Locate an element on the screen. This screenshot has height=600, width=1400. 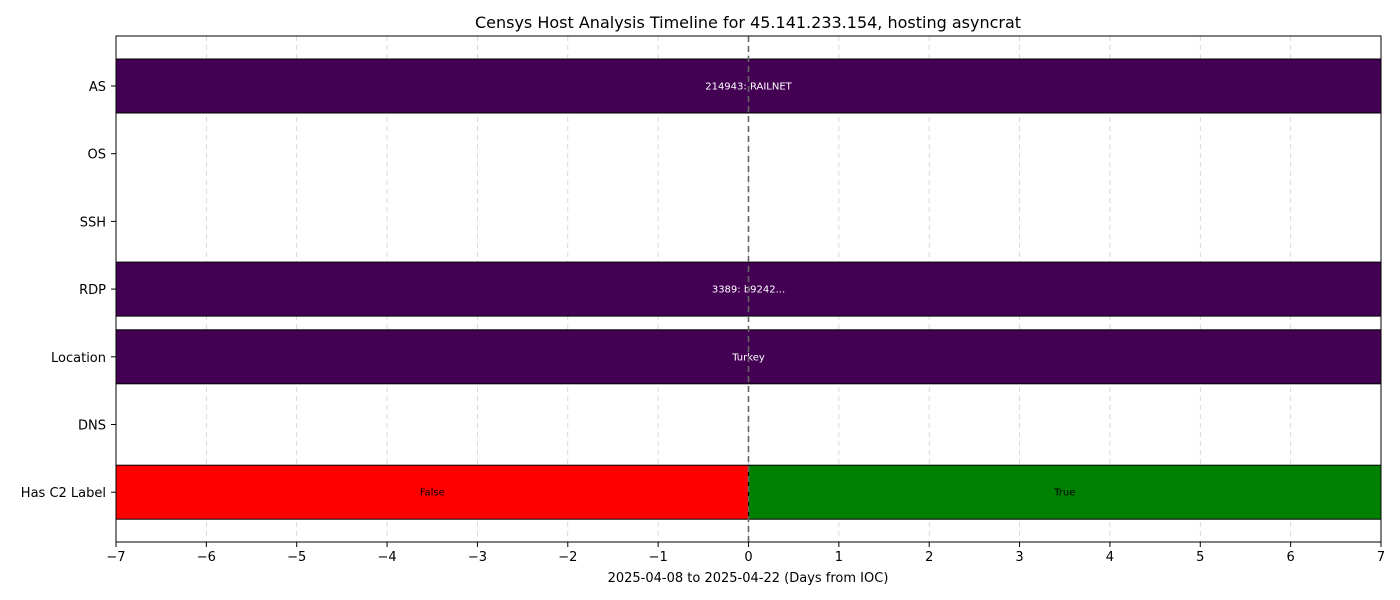
x-tick-label: 7 is located at coordinates (1381, 557).